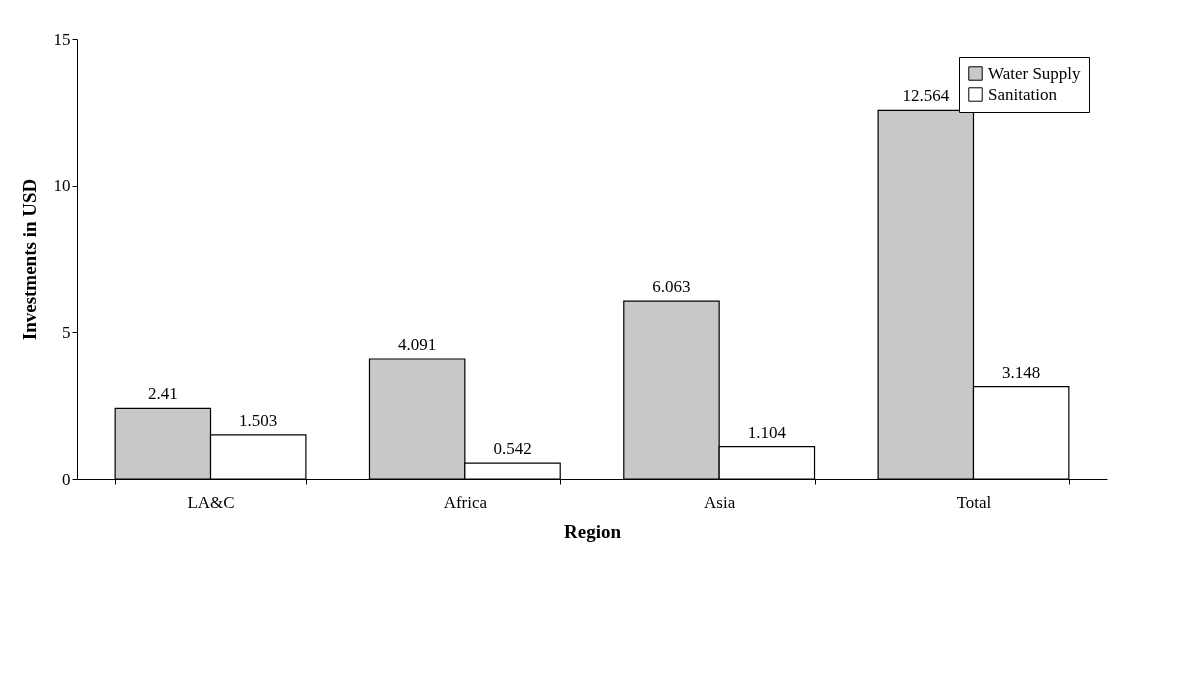 This screenshot has width=1178, height=688. What do you see at coordinates (62, 39) in the screenshot?
I see `y-tick-label: 15` at bounding box center [62, 39].